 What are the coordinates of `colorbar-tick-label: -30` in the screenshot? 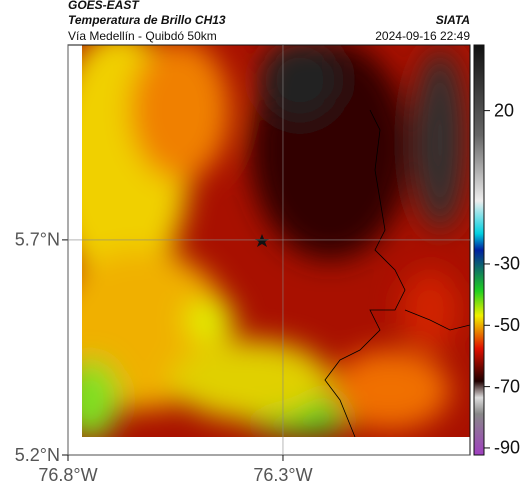 It's located at (507, 264).